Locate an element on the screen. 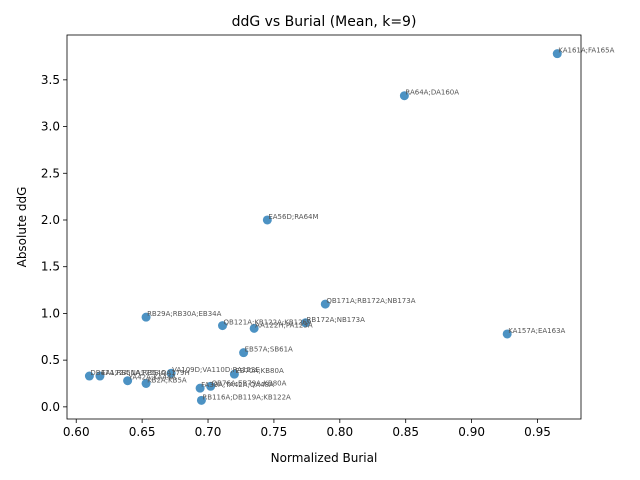 This screenshot has width=640, height=480. data-point-label: YA42A;KA44A is located at coordinates (152, 378).